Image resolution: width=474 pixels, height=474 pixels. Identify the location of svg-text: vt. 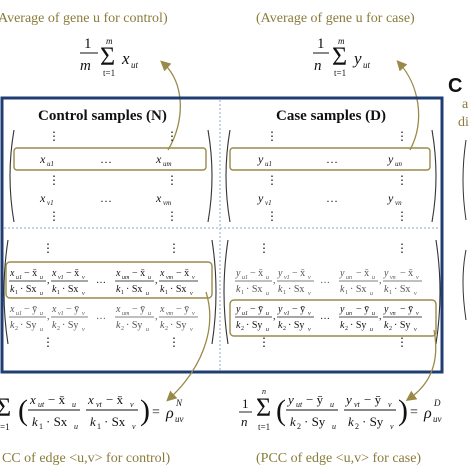
(99, 404).